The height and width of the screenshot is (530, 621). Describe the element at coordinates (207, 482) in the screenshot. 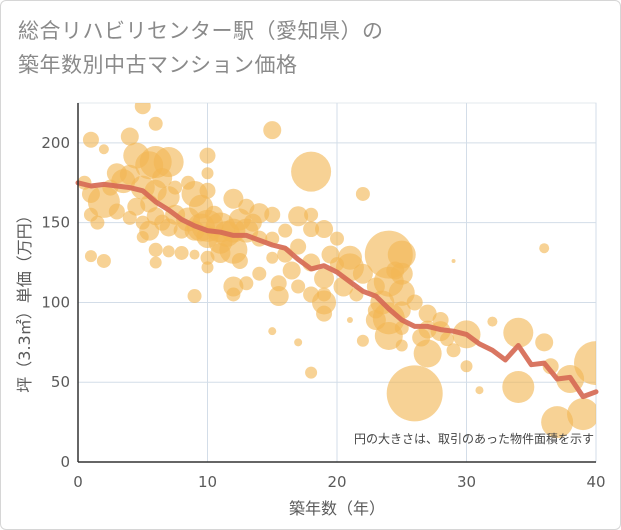

I see `x-tick-label: 10` at that location.